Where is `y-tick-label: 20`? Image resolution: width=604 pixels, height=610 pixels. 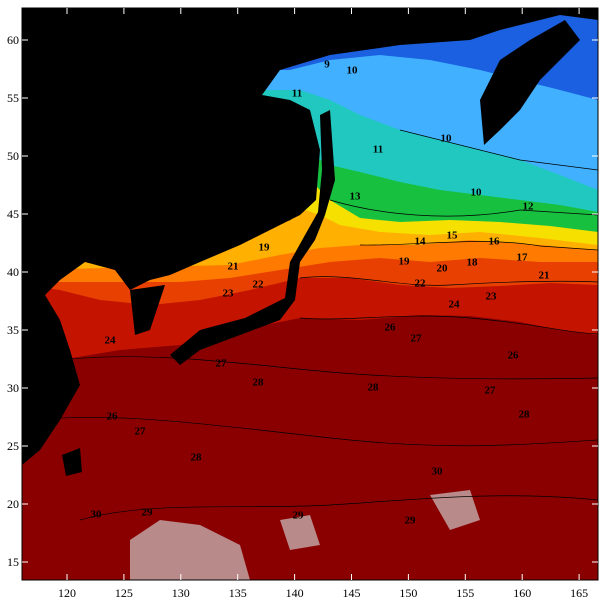 y-tick-label: 20 is located at coordinates (13, 504).